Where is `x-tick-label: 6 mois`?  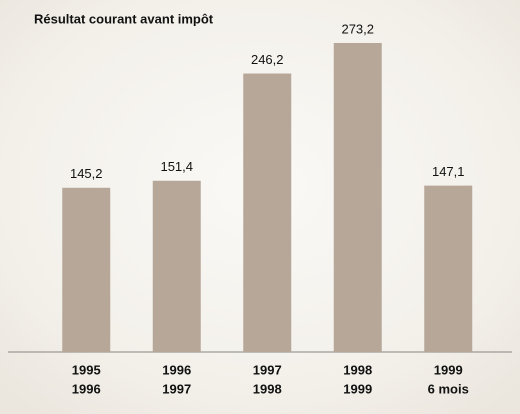
x-tick-label: 6 mois is located at coordinates (448, 388).